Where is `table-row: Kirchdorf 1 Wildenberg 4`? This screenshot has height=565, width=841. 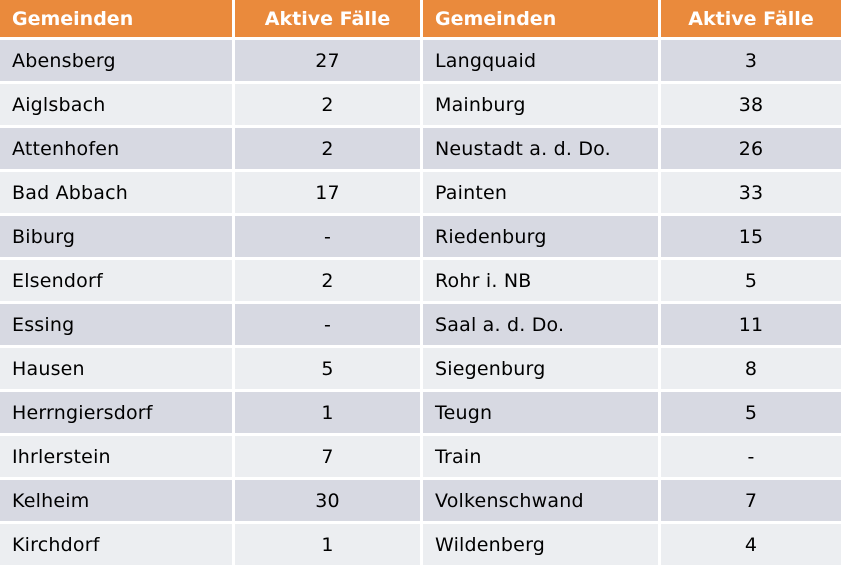
table-row: Kirchdorf 1 Wildenberg 4 is located at coordinates (420, 544).